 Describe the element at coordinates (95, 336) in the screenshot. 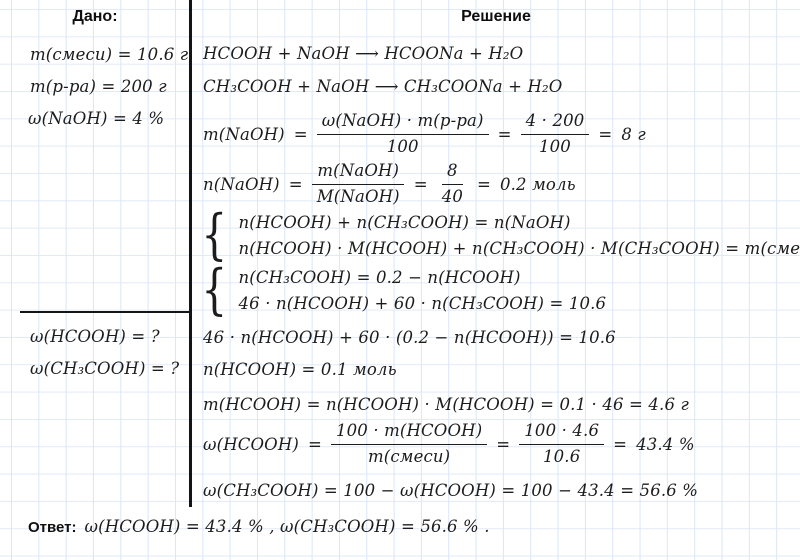

I see `find-item-omega-hcooh: ω(HCOOH) = ?` at that location.